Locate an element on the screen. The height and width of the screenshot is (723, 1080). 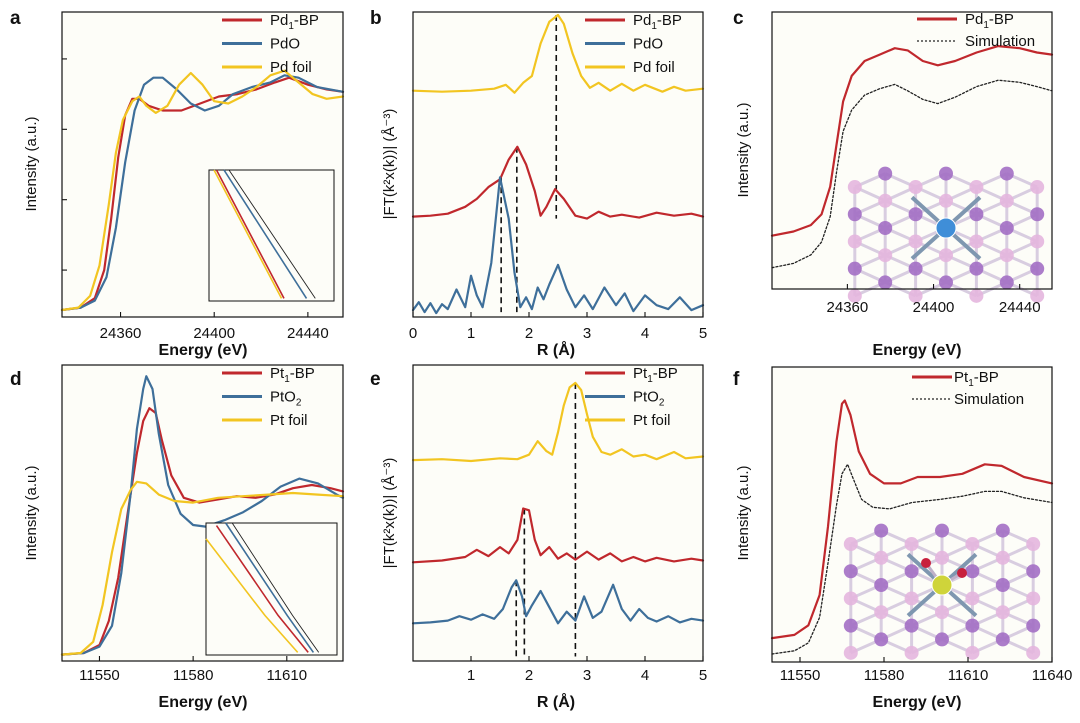
structure-model is located at coordinates (942, 591).